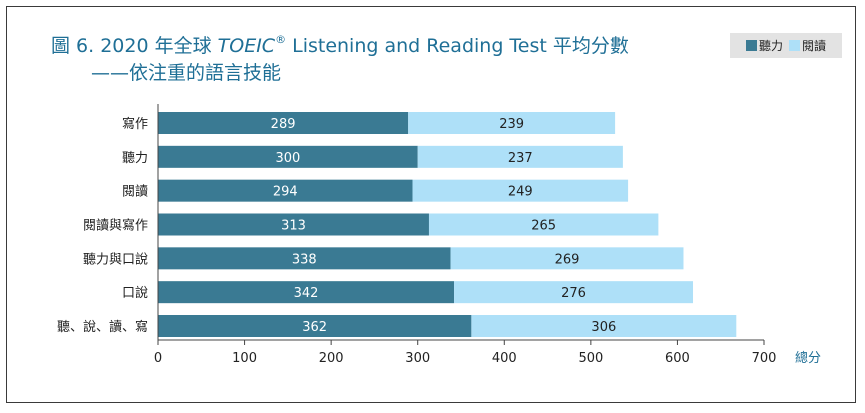 This screenshot has width=865, height=413. I want to click on category-label: 聽力, so click(135, 158).